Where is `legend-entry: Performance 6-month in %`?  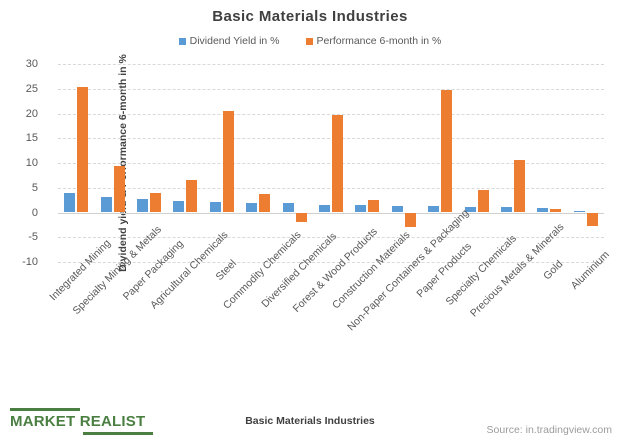
legend-entry: Performance 6-month in % is located at coordinates (373, 41).